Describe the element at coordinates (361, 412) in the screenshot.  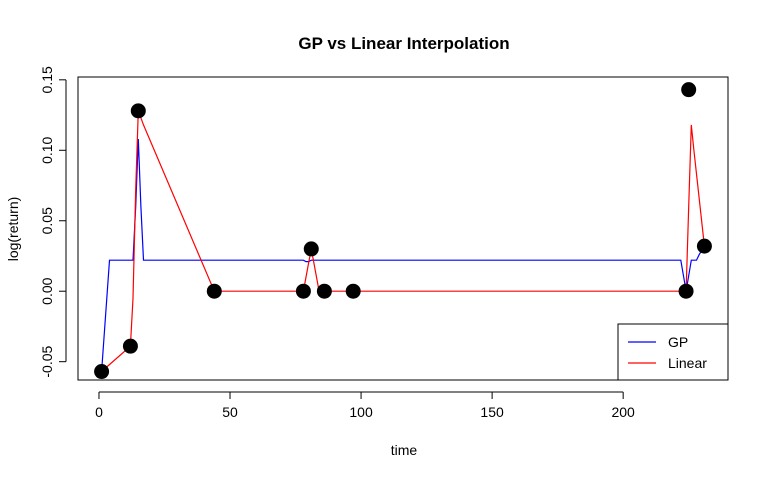
I see `x-tick-label: 100` at that location.